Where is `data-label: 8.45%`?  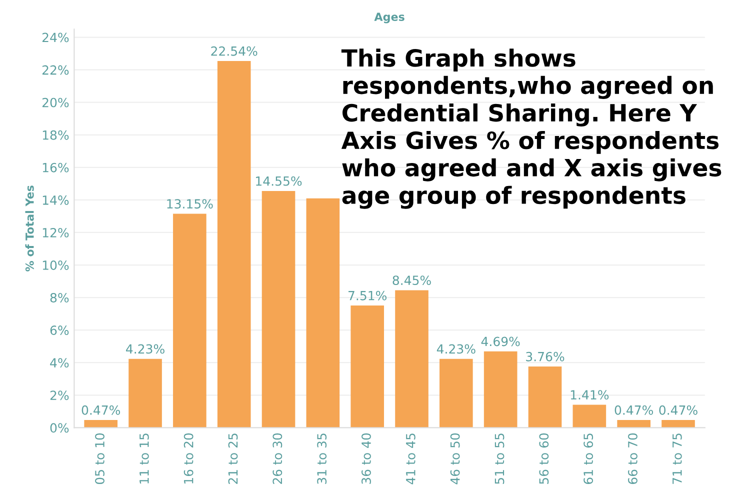
data-label: 8.45% is located at coordinates (411, 281).